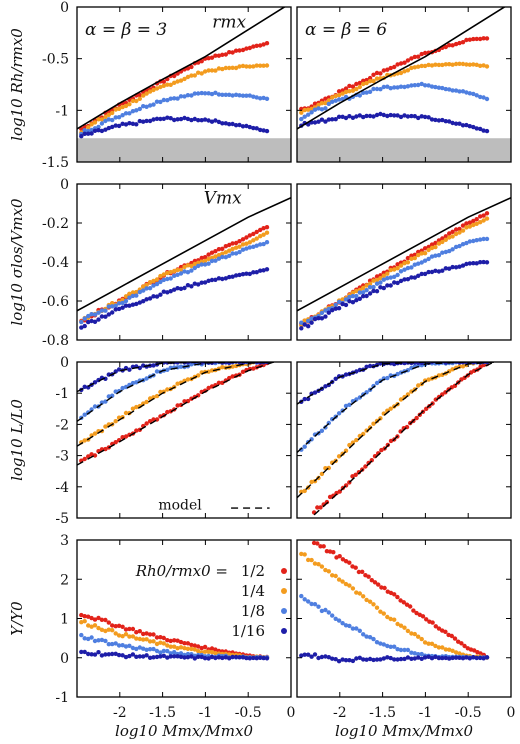 The width and height of the screenshot is (520, 744). I want to click on panel-3-right, so click(404, 440).